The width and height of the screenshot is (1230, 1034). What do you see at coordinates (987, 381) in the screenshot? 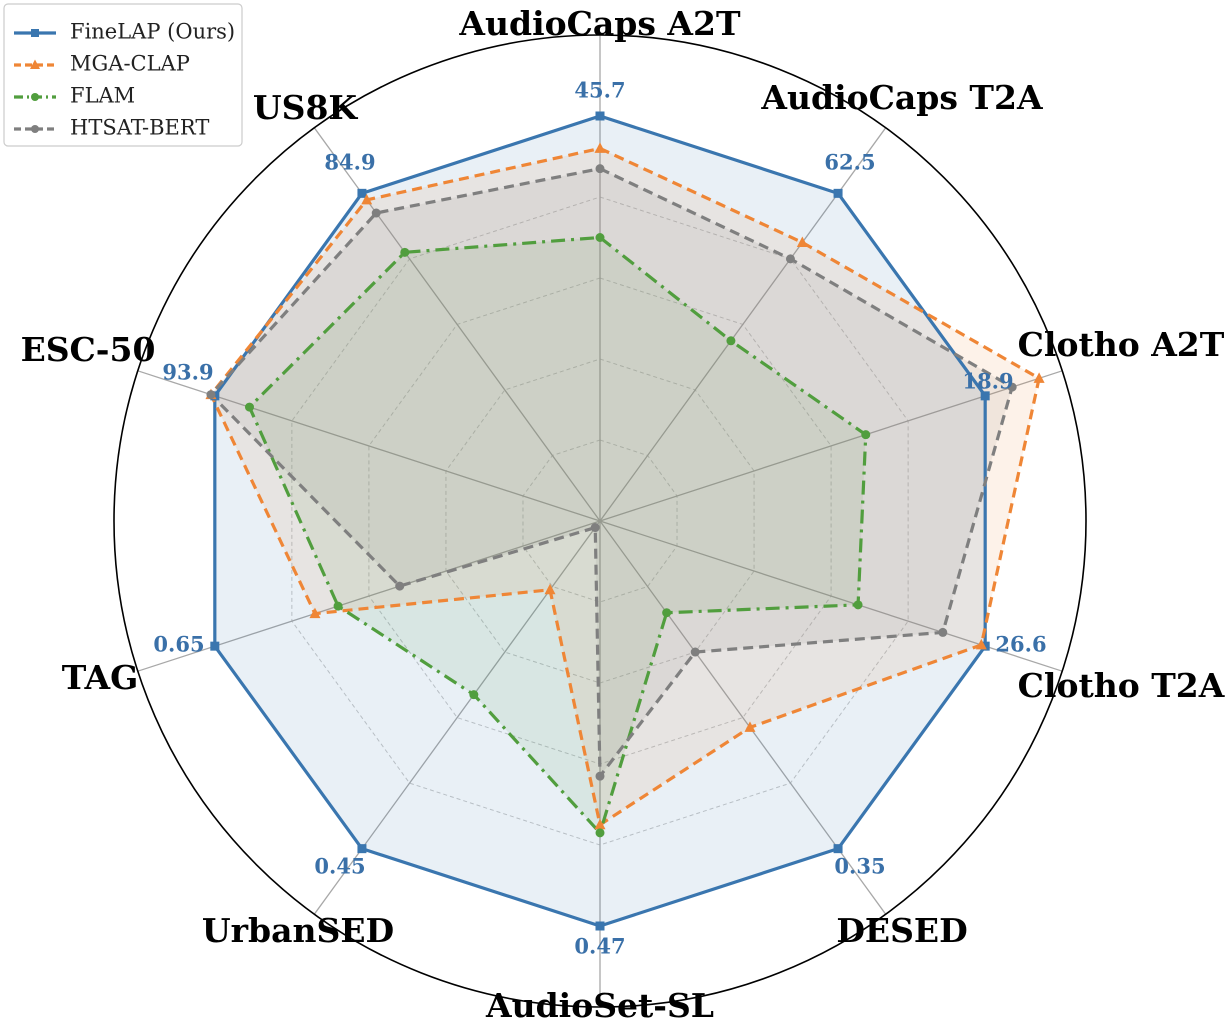
I see `max-value-label: 18.9` at bounding box center [987, 381].